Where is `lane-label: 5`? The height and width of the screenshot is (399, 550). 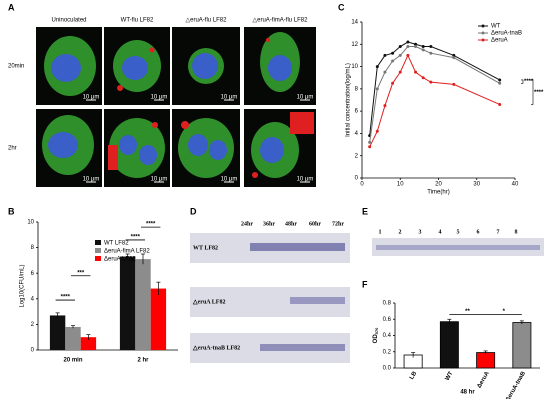 lane-label: 5 is located at coordinates (458, 232).